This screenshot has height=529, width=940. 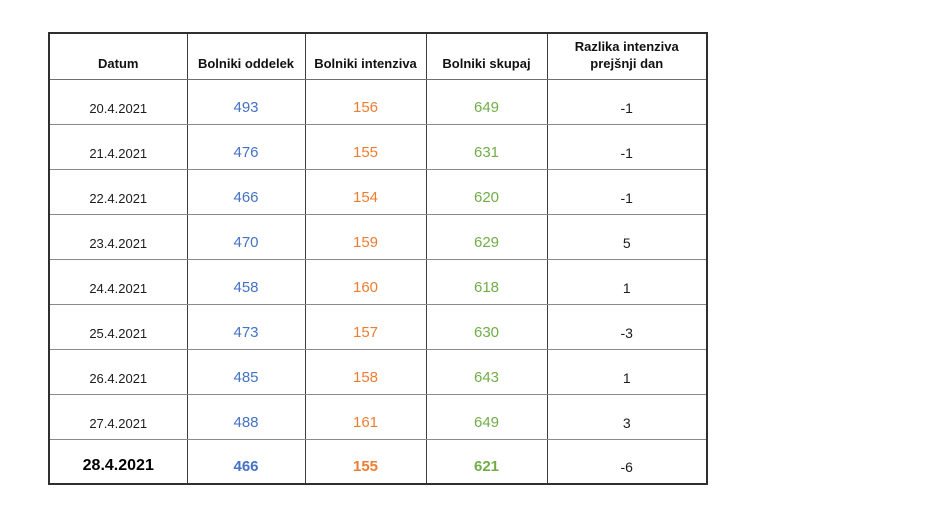 I want to click on table-row: 25.4.2021 473 157 630 -3, so click(x=378, y=326).